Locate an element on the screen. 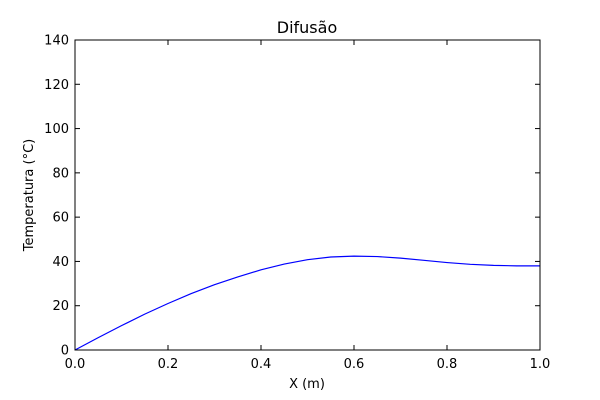  y-tick-label: 0 is located at coordinates (65, 351).